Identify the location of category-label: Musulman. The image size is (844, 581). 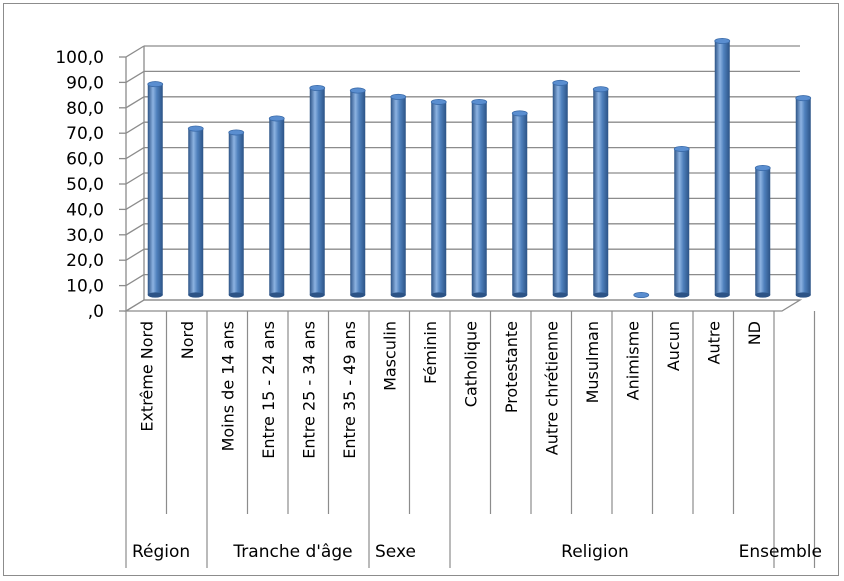
(592, 362).